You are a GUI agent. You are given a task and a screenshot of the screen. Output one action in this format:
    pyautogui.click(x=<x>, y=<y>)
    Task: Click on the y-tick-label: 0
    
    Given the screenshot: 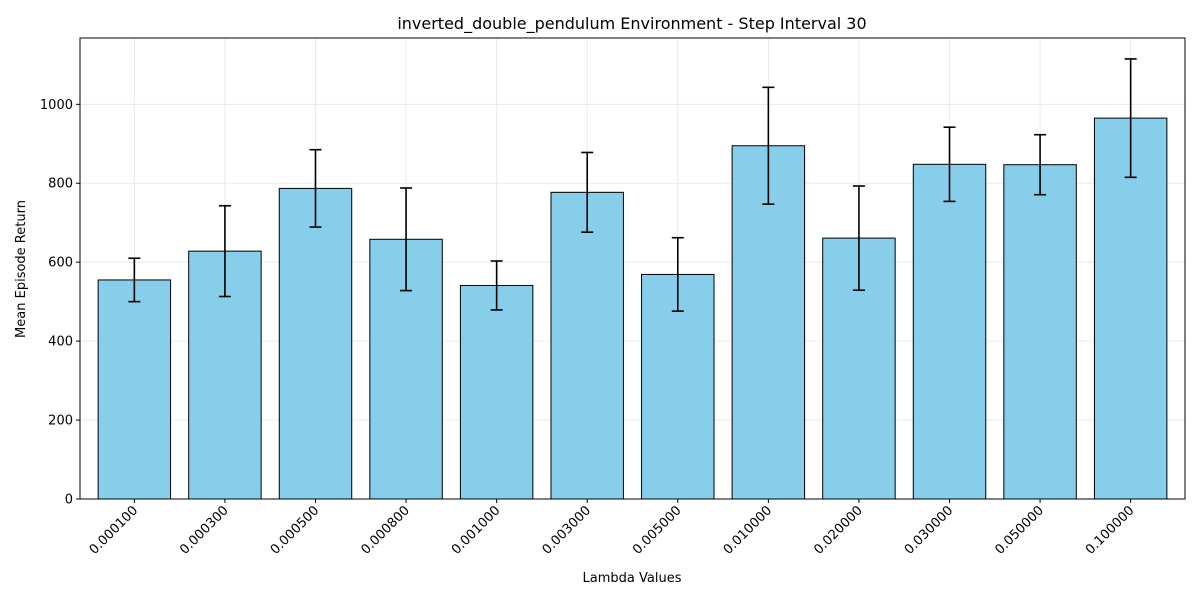 What is the action you would take?
    pyautogui.click(x=69, y=500)
    